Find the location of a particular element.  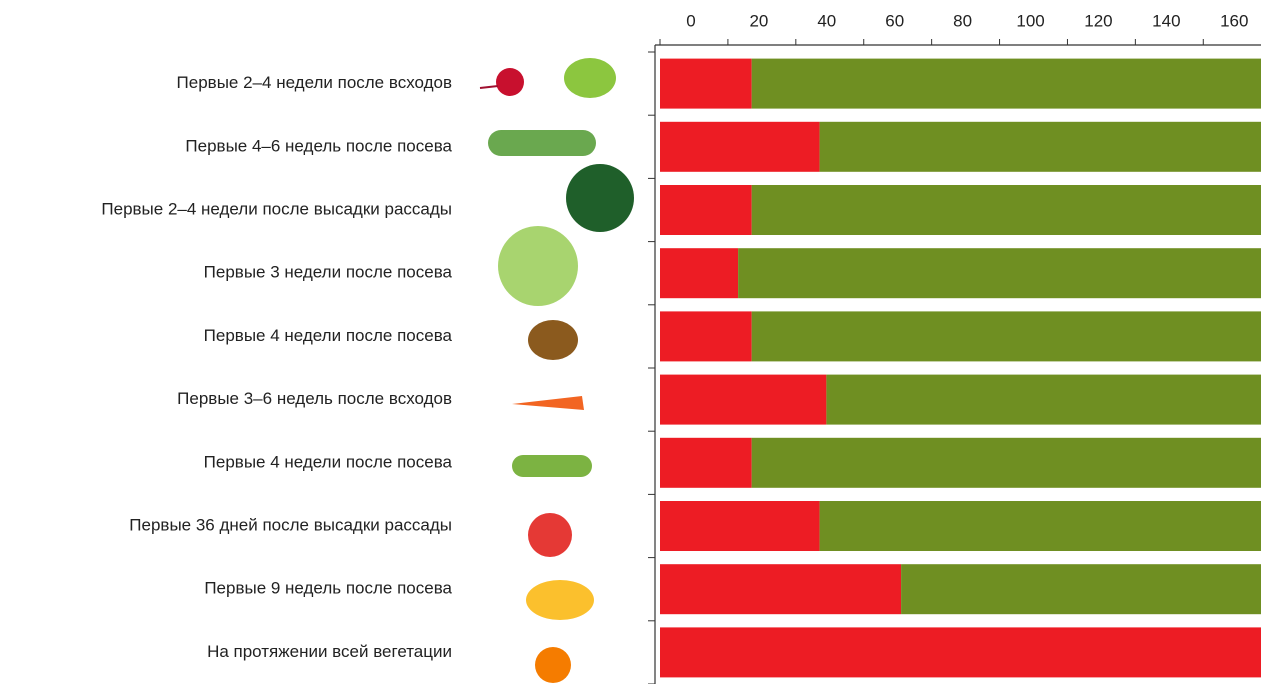

x-tick-label: 140 is located at coordinates (1166, 20).